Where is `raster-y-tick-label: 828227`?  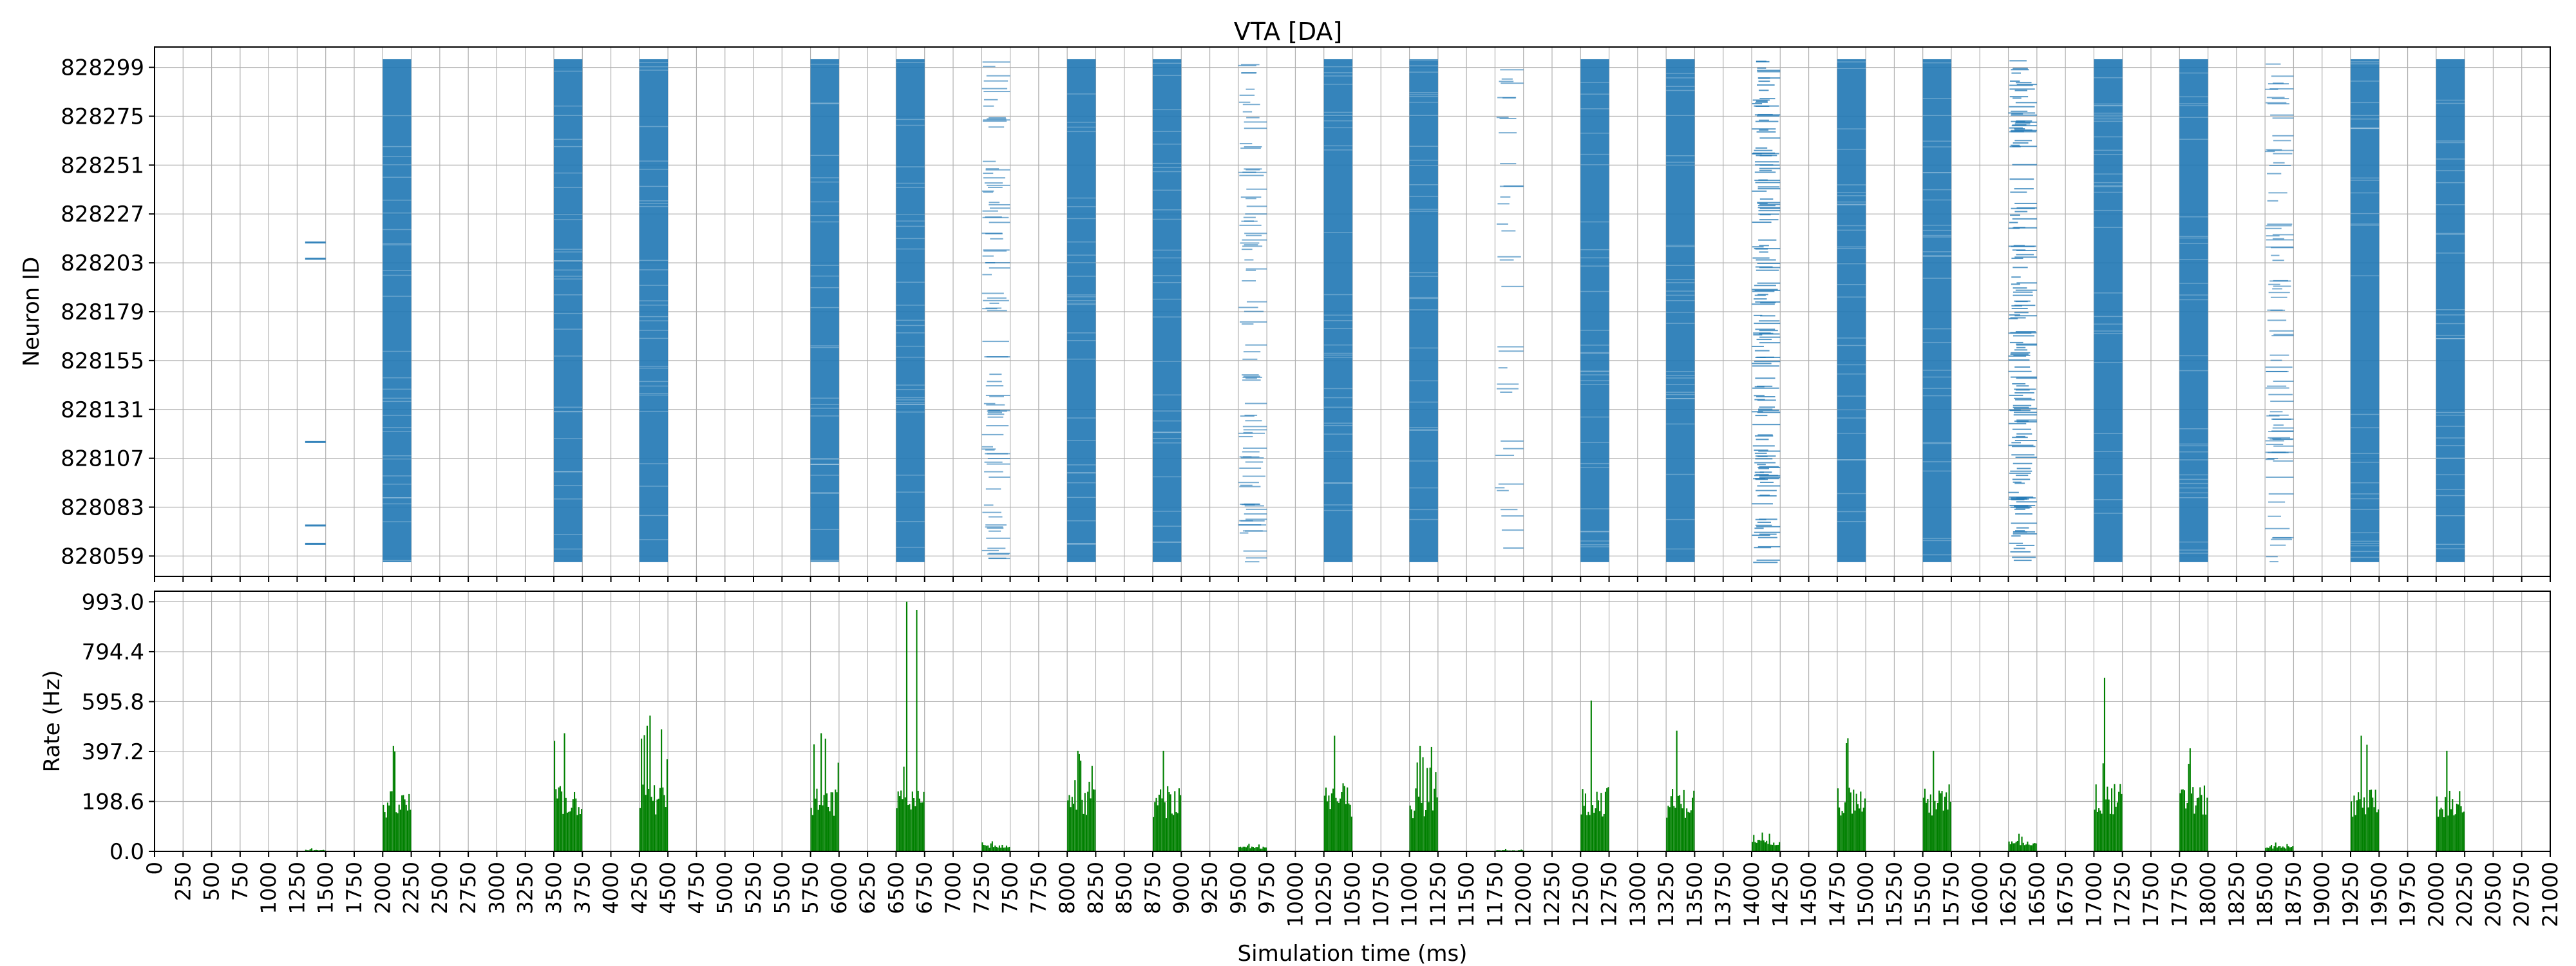 raster-y-tick-label: 828227 is located at coordinates (103, 215).